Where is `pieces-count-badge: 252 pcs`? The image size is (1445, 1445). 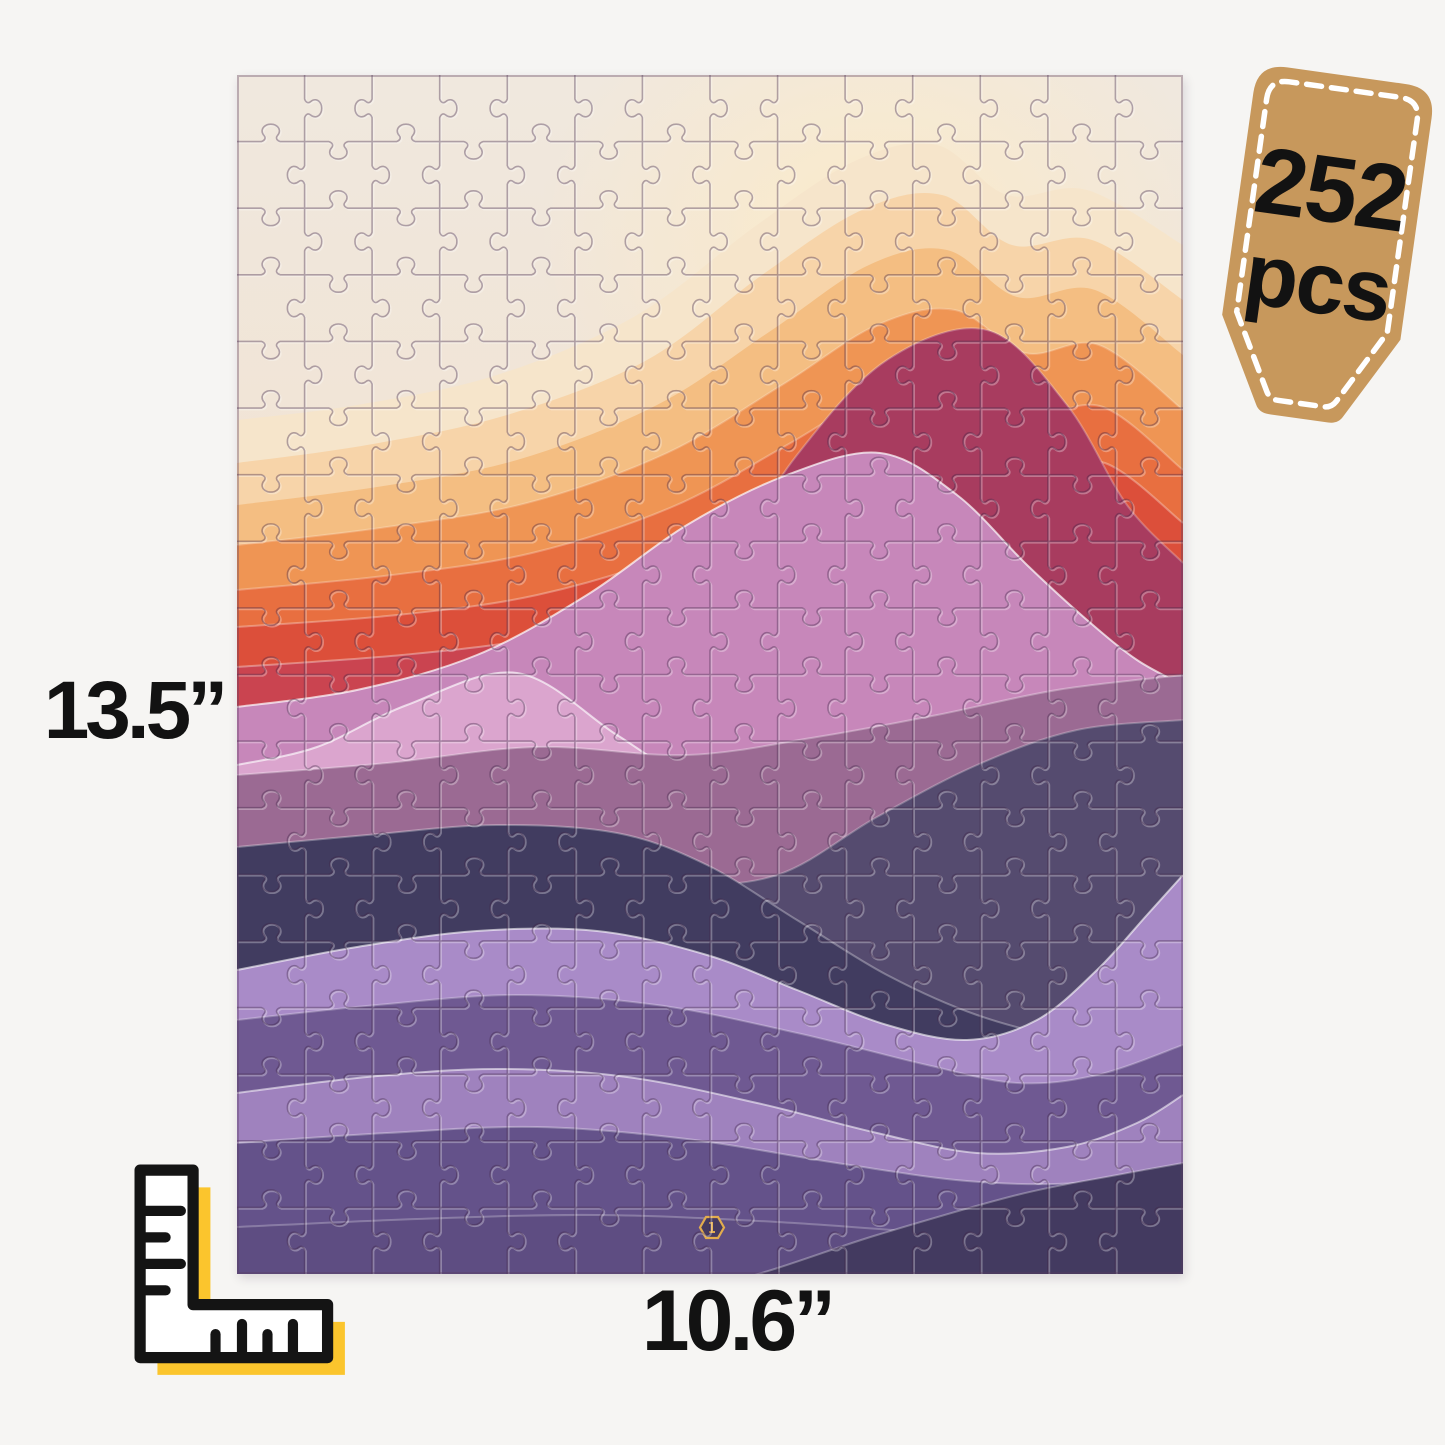
pieces-count-badge: 252 pcs is located at coordinates (1317, 251).